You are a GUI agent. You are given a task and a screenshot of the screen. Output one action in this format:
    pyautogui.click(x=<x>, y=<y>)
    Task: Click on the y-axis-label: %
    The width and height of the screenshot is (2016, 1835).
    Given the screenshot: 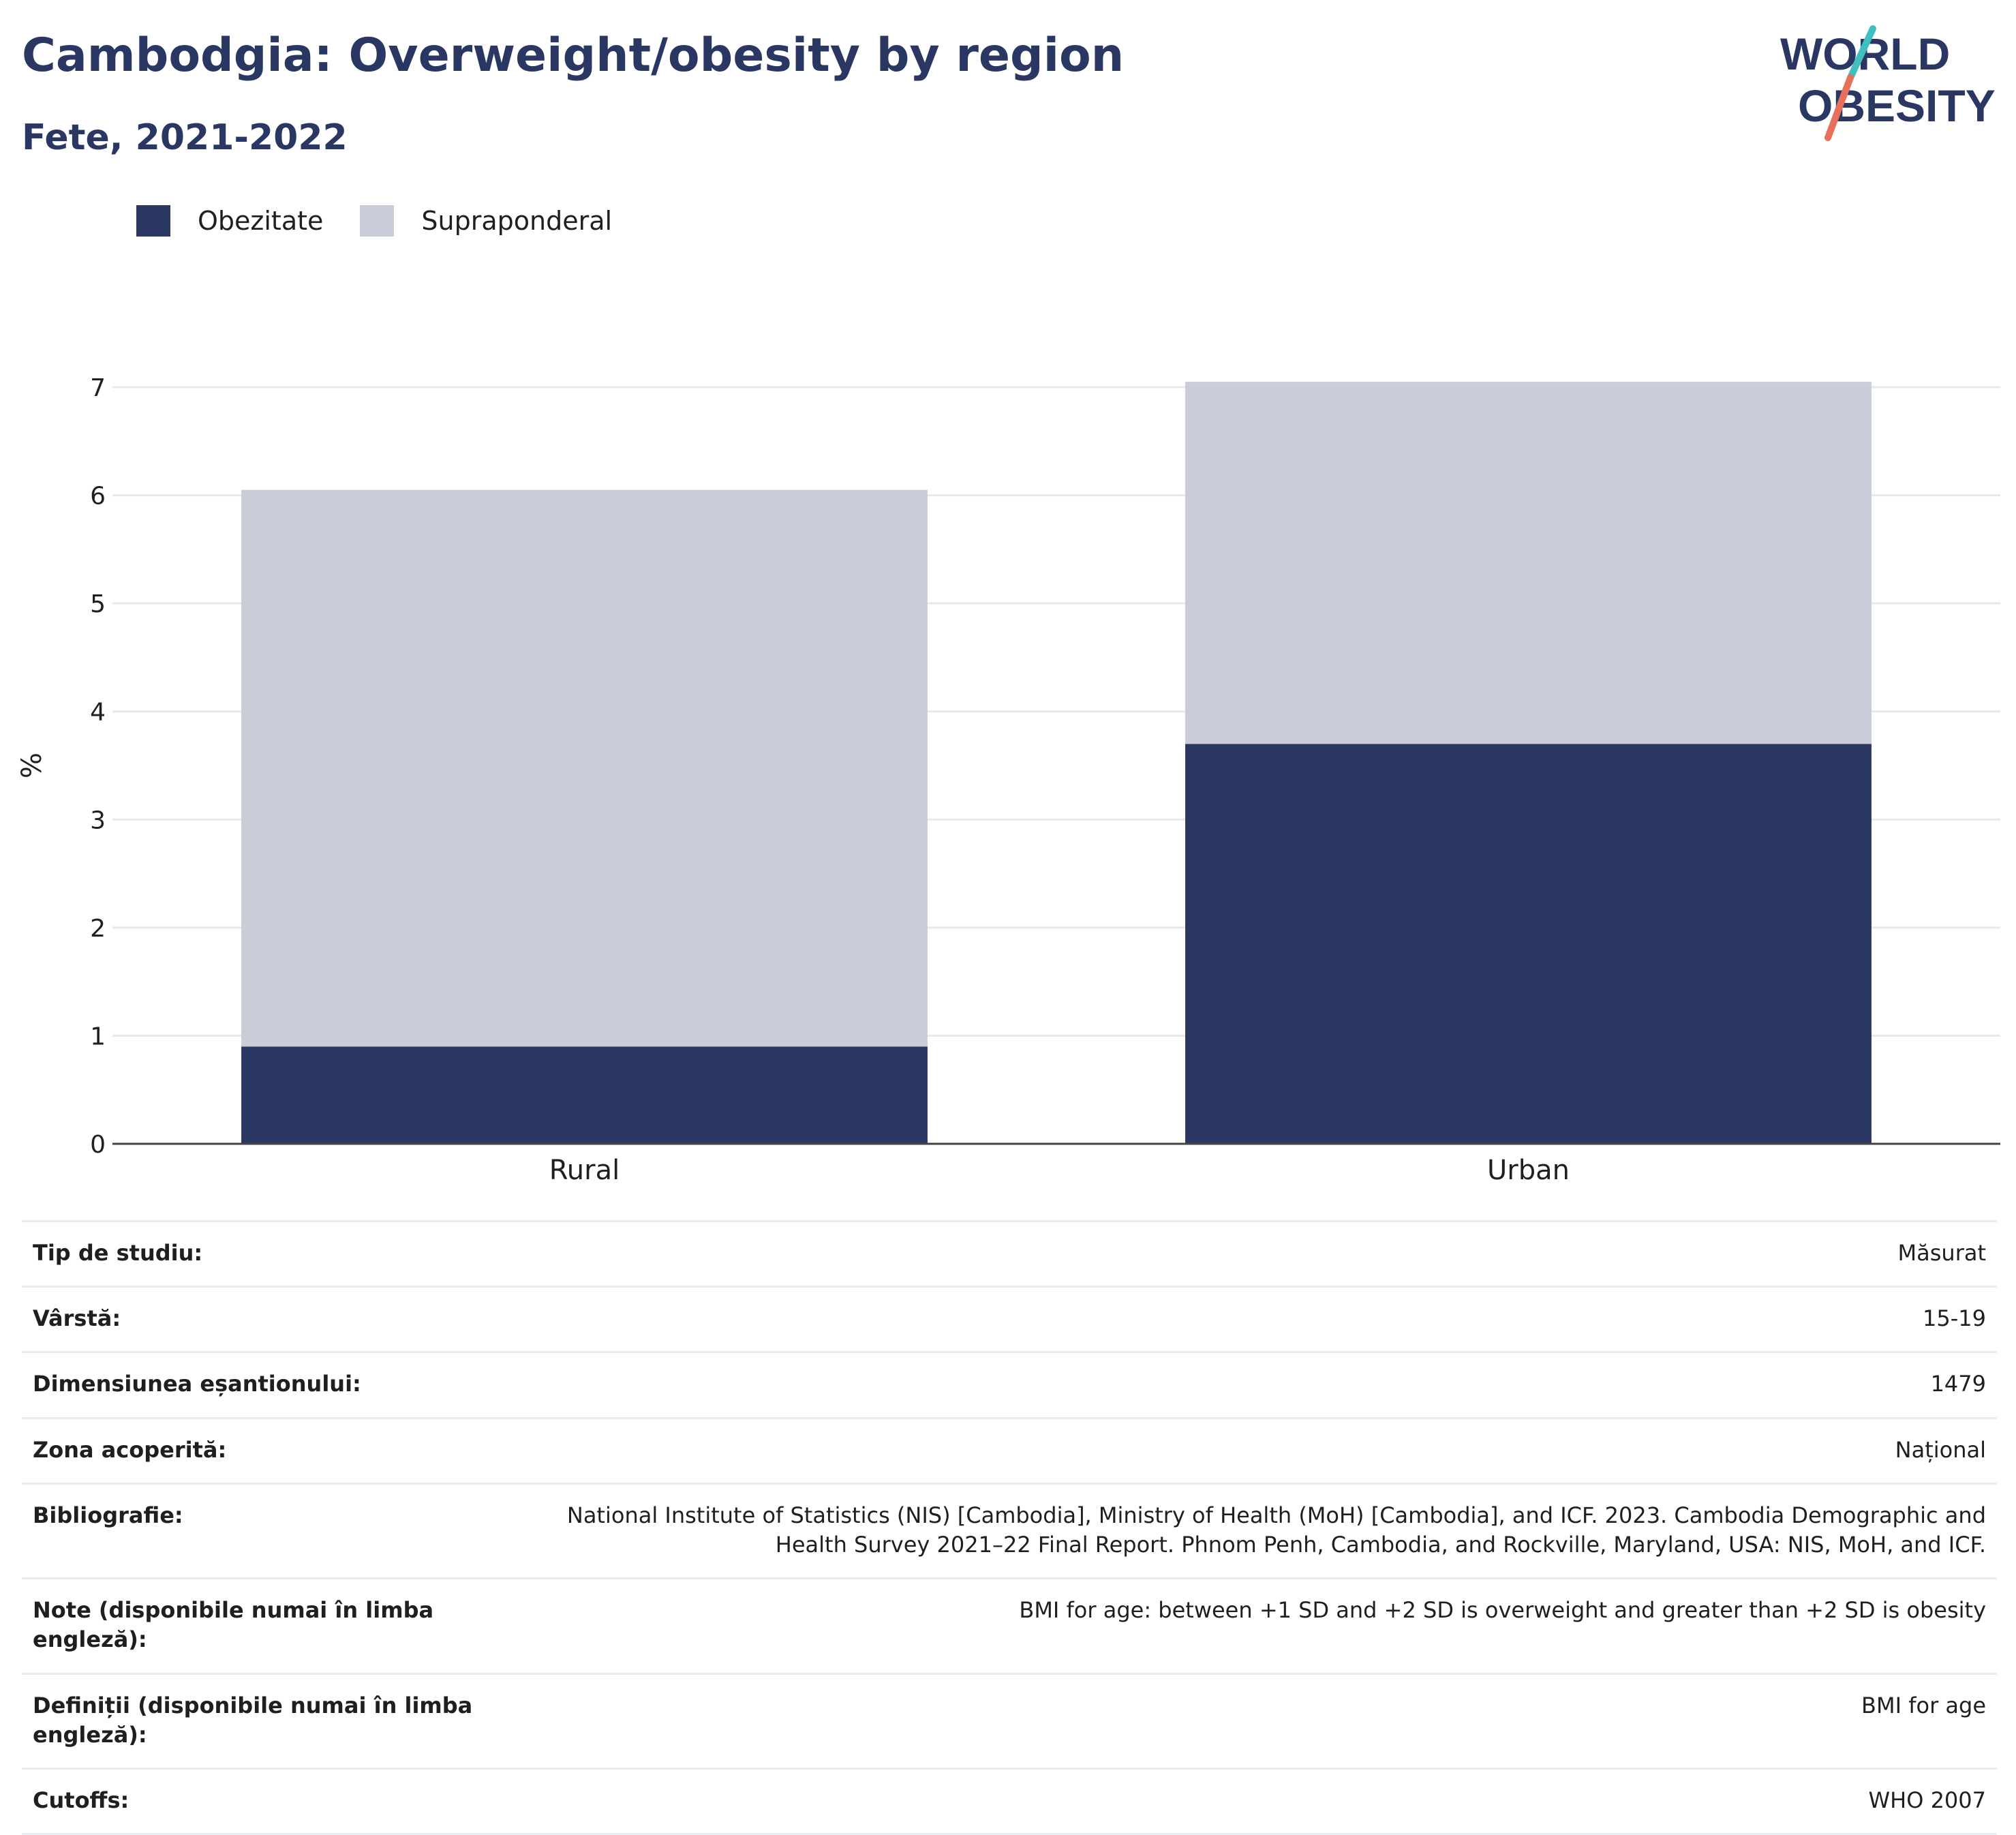 What is the action you would take?
    pyautogui.click(x=32, y=765)
    